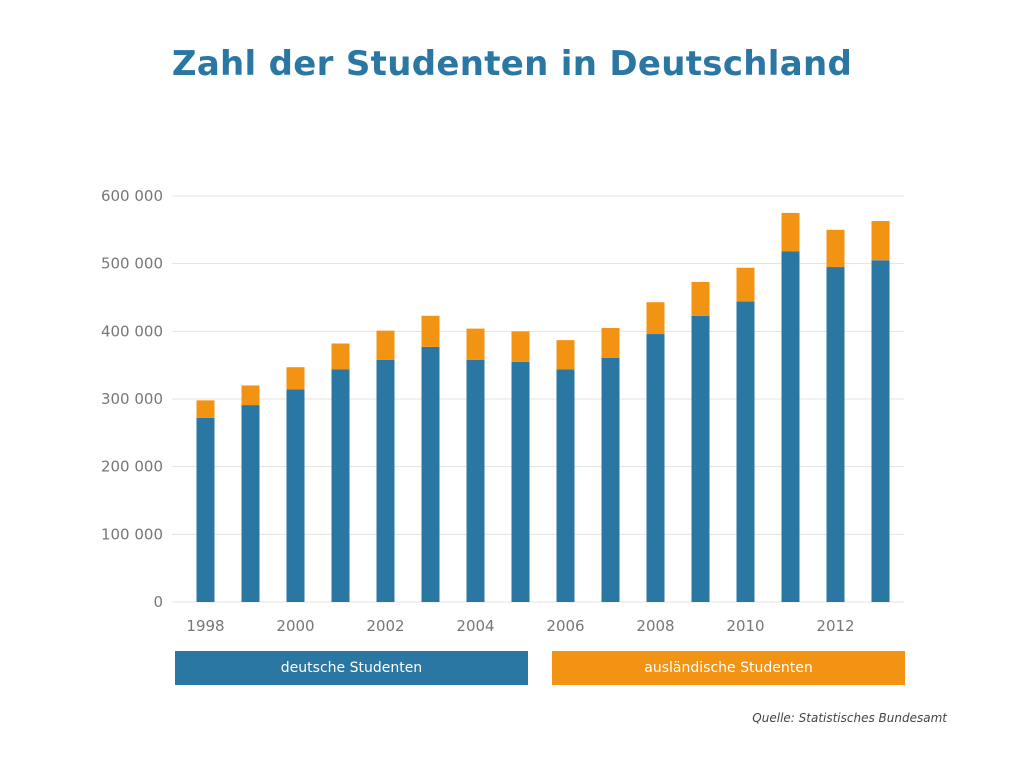 Image resolution: width=1024 pixels, height=768 pixels. Describe the element at coordinates (295, 495) in the screenshot. I see `bar-deutsche-studenten-2000` at that location.